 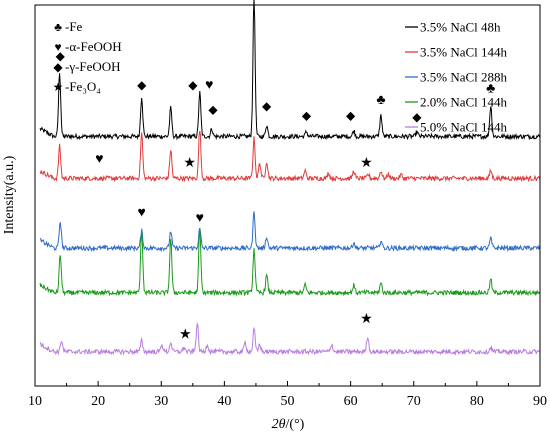 What do you see at coordinates (295, 424) in the screenshot?
I see `x-axis-label-unit: /(°)` at bounding box center [295, 424].